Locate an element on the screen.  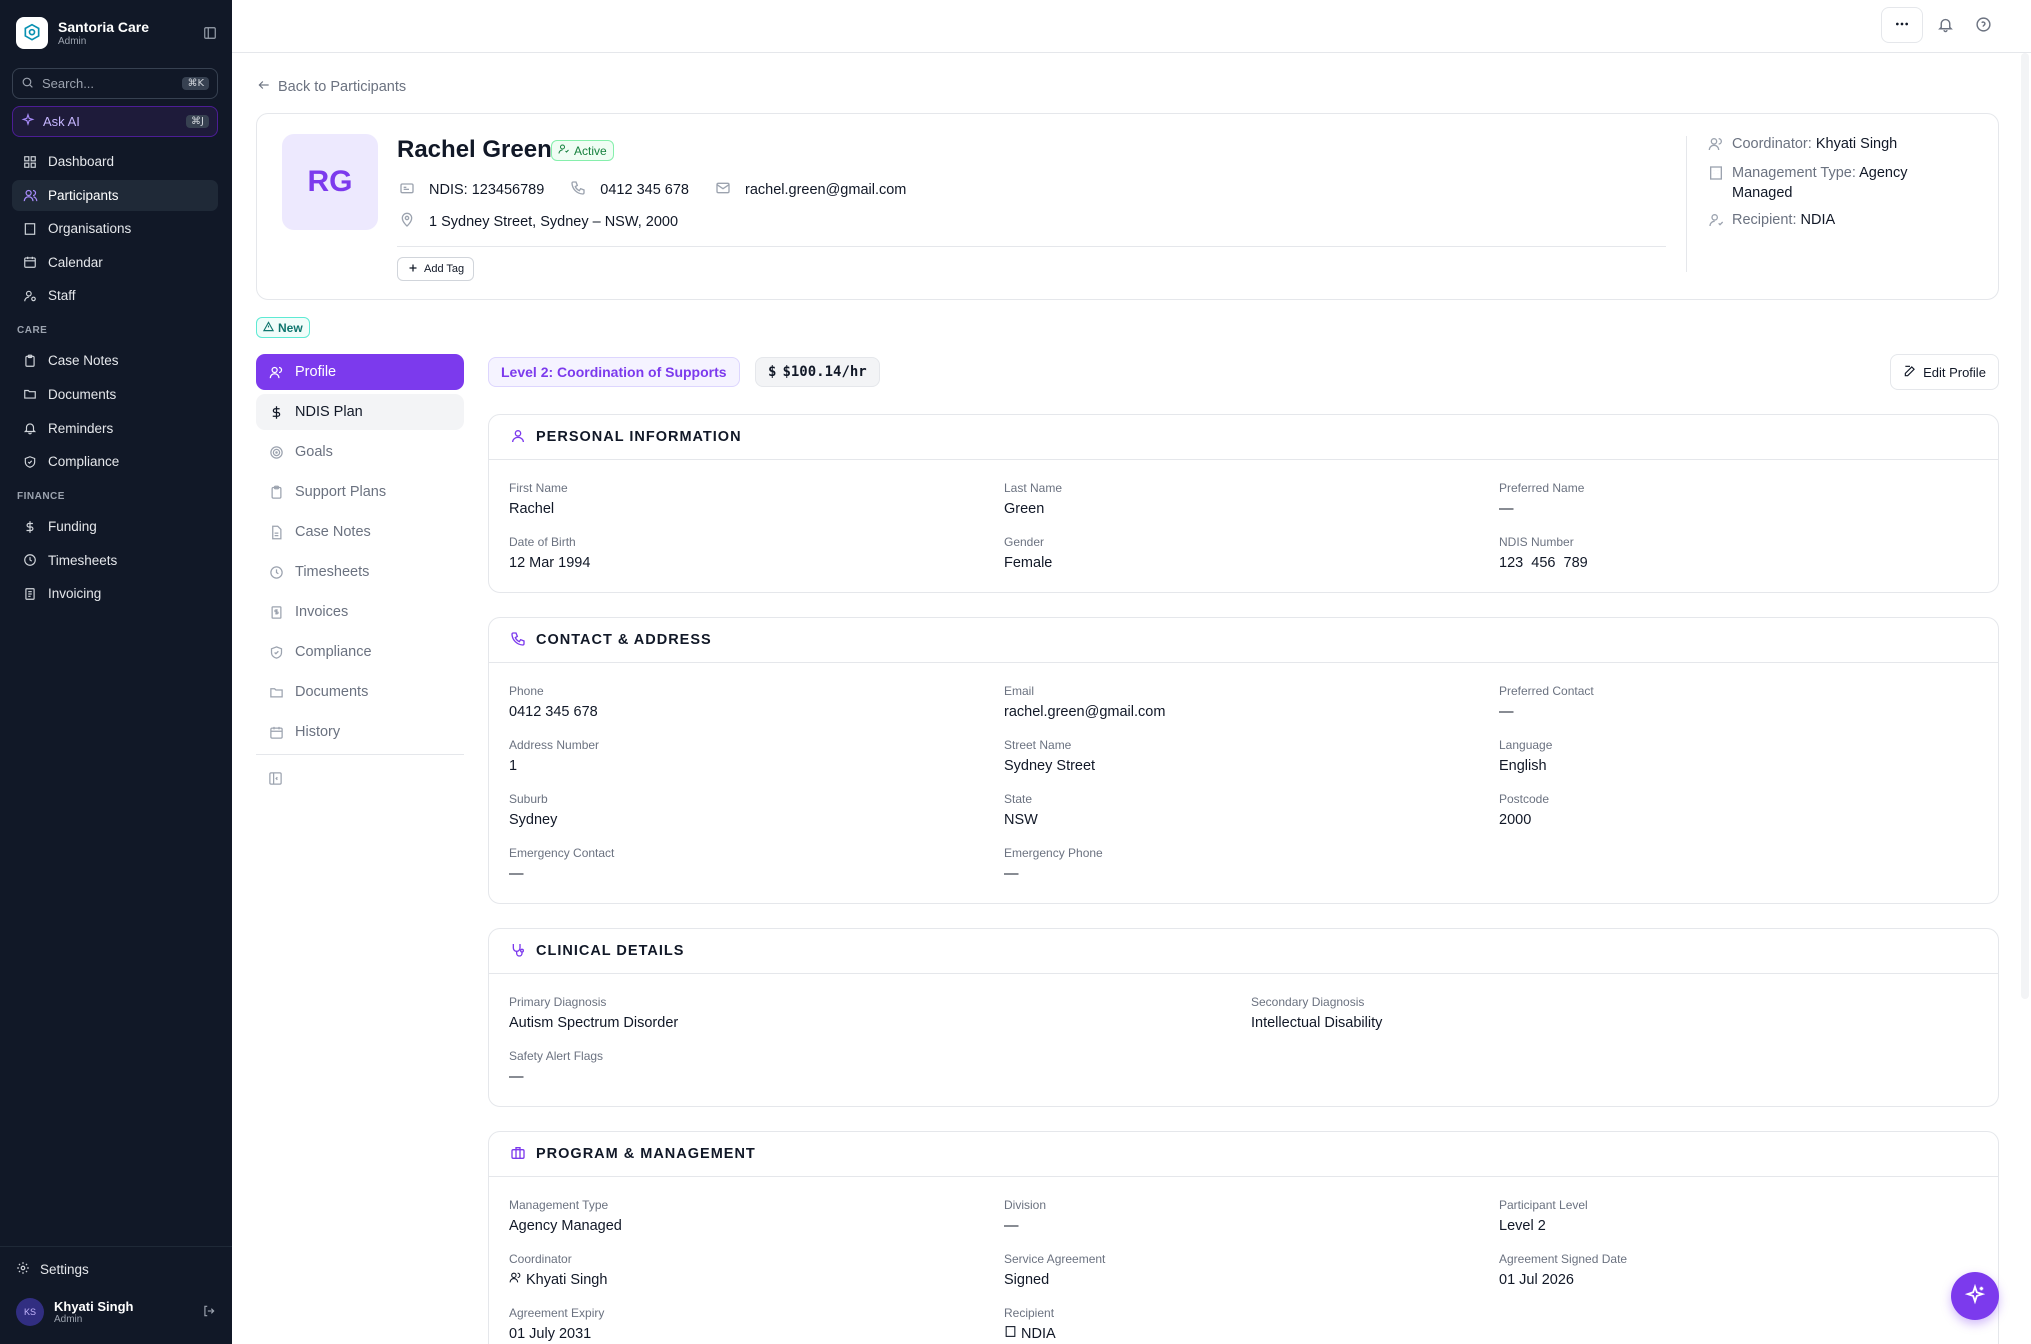
settings-label: Settings is located at coordinates (64, 1269).